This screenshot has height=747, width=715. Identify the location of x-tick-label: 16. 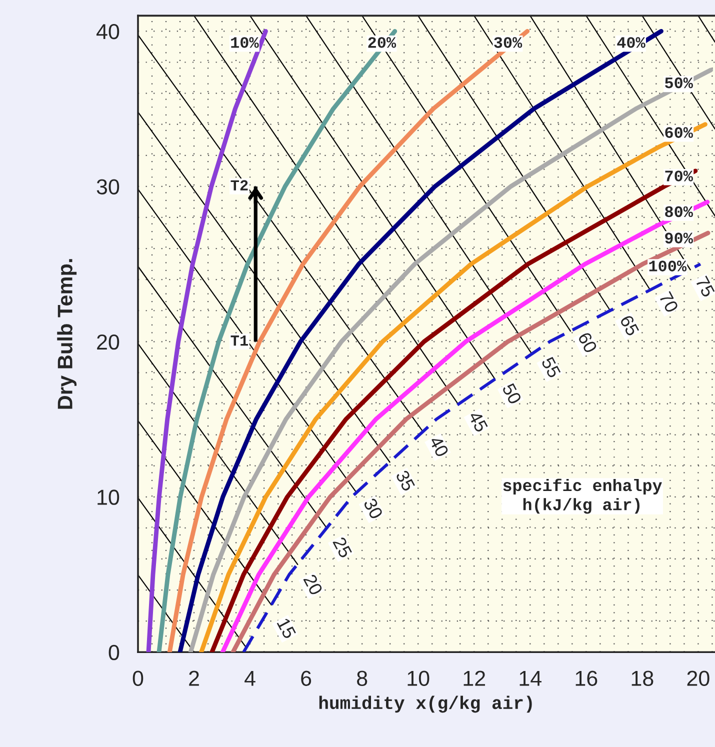
(587, 678).